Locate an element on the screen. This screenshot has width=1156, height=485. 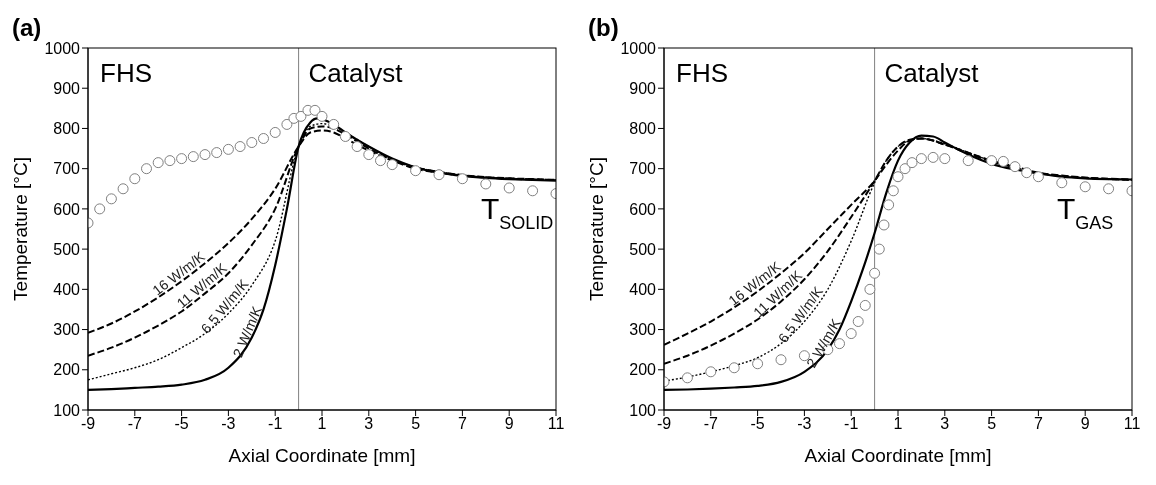
chart-title: (b) is located at coordinates (603, 27).